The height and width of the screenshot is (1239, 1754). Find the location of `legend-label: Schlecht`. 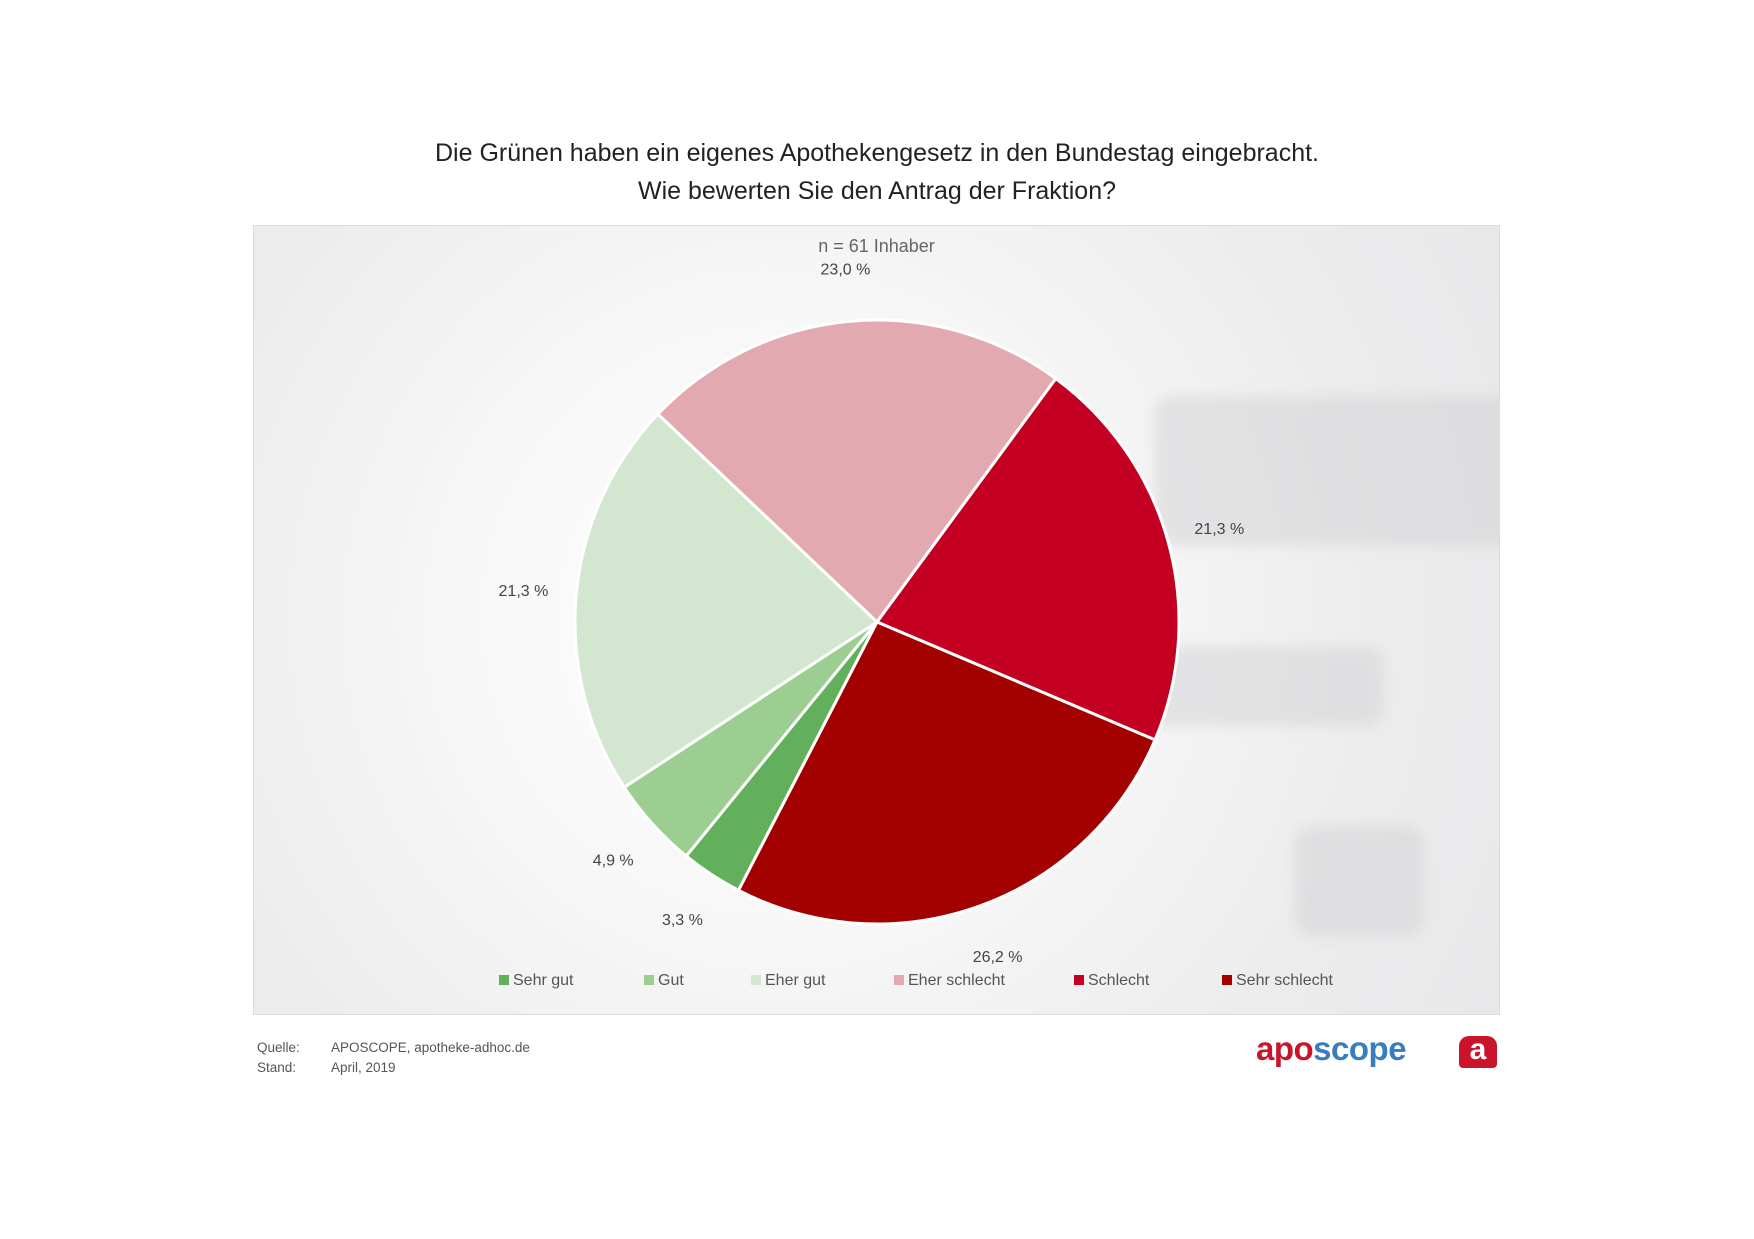

legend-label: Schlecht is located at coordinates (1119, 980).